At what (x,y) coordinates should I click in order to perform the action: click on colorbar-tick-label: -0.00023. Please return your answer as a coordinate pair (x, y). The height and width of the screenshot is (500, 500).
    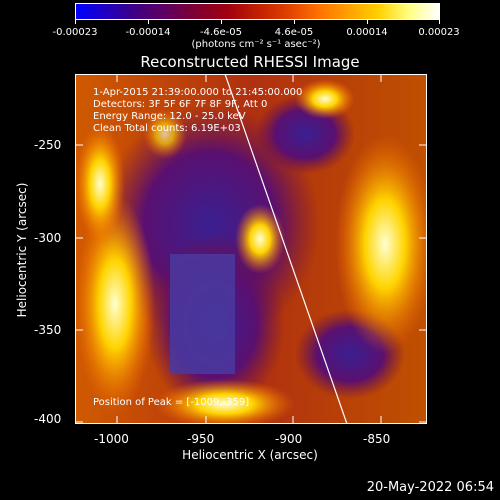
    Looking at the image, I should click on (75, 32).